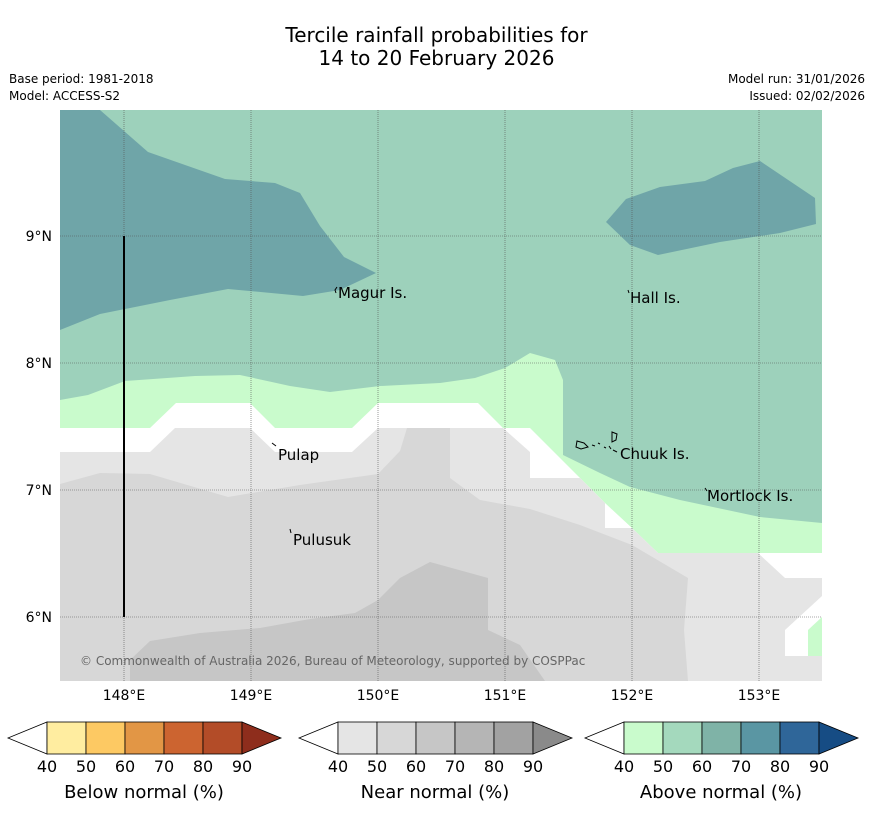  Describe the element at coordinates (632, 696) in the screenshot. I see `lon-tick-152e: 152°E` at that location.